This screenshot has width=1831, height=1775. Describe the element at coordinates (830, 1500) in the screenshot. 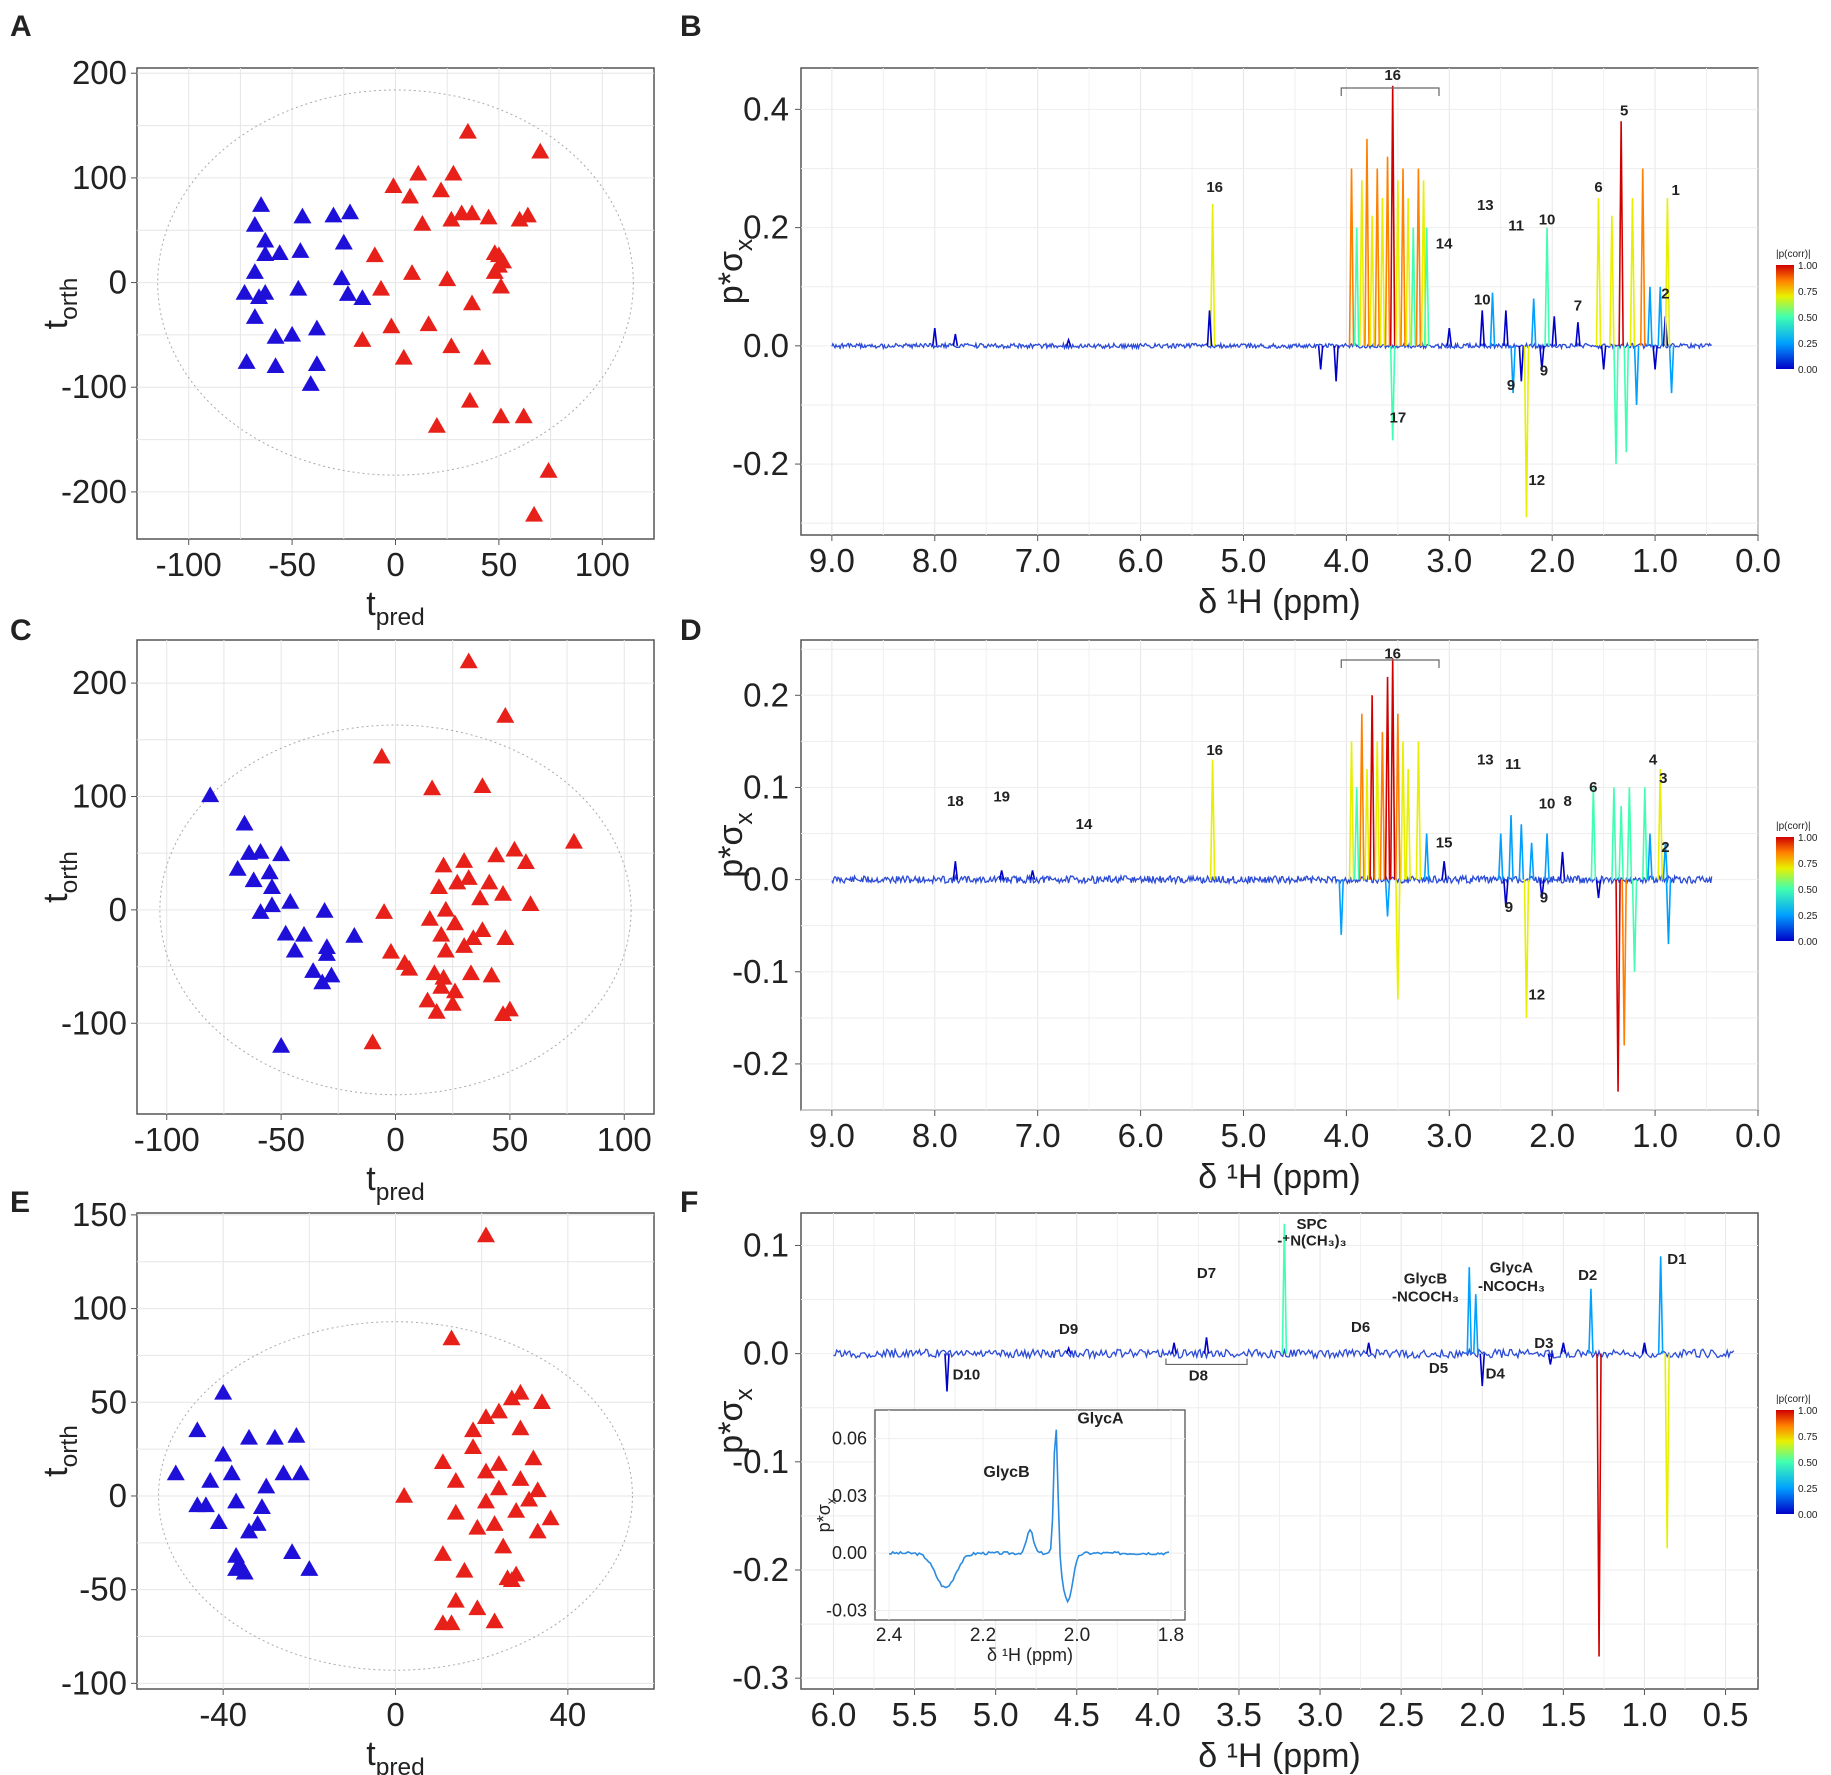

I see `inset-y-axis-title-sub: x` at that location.